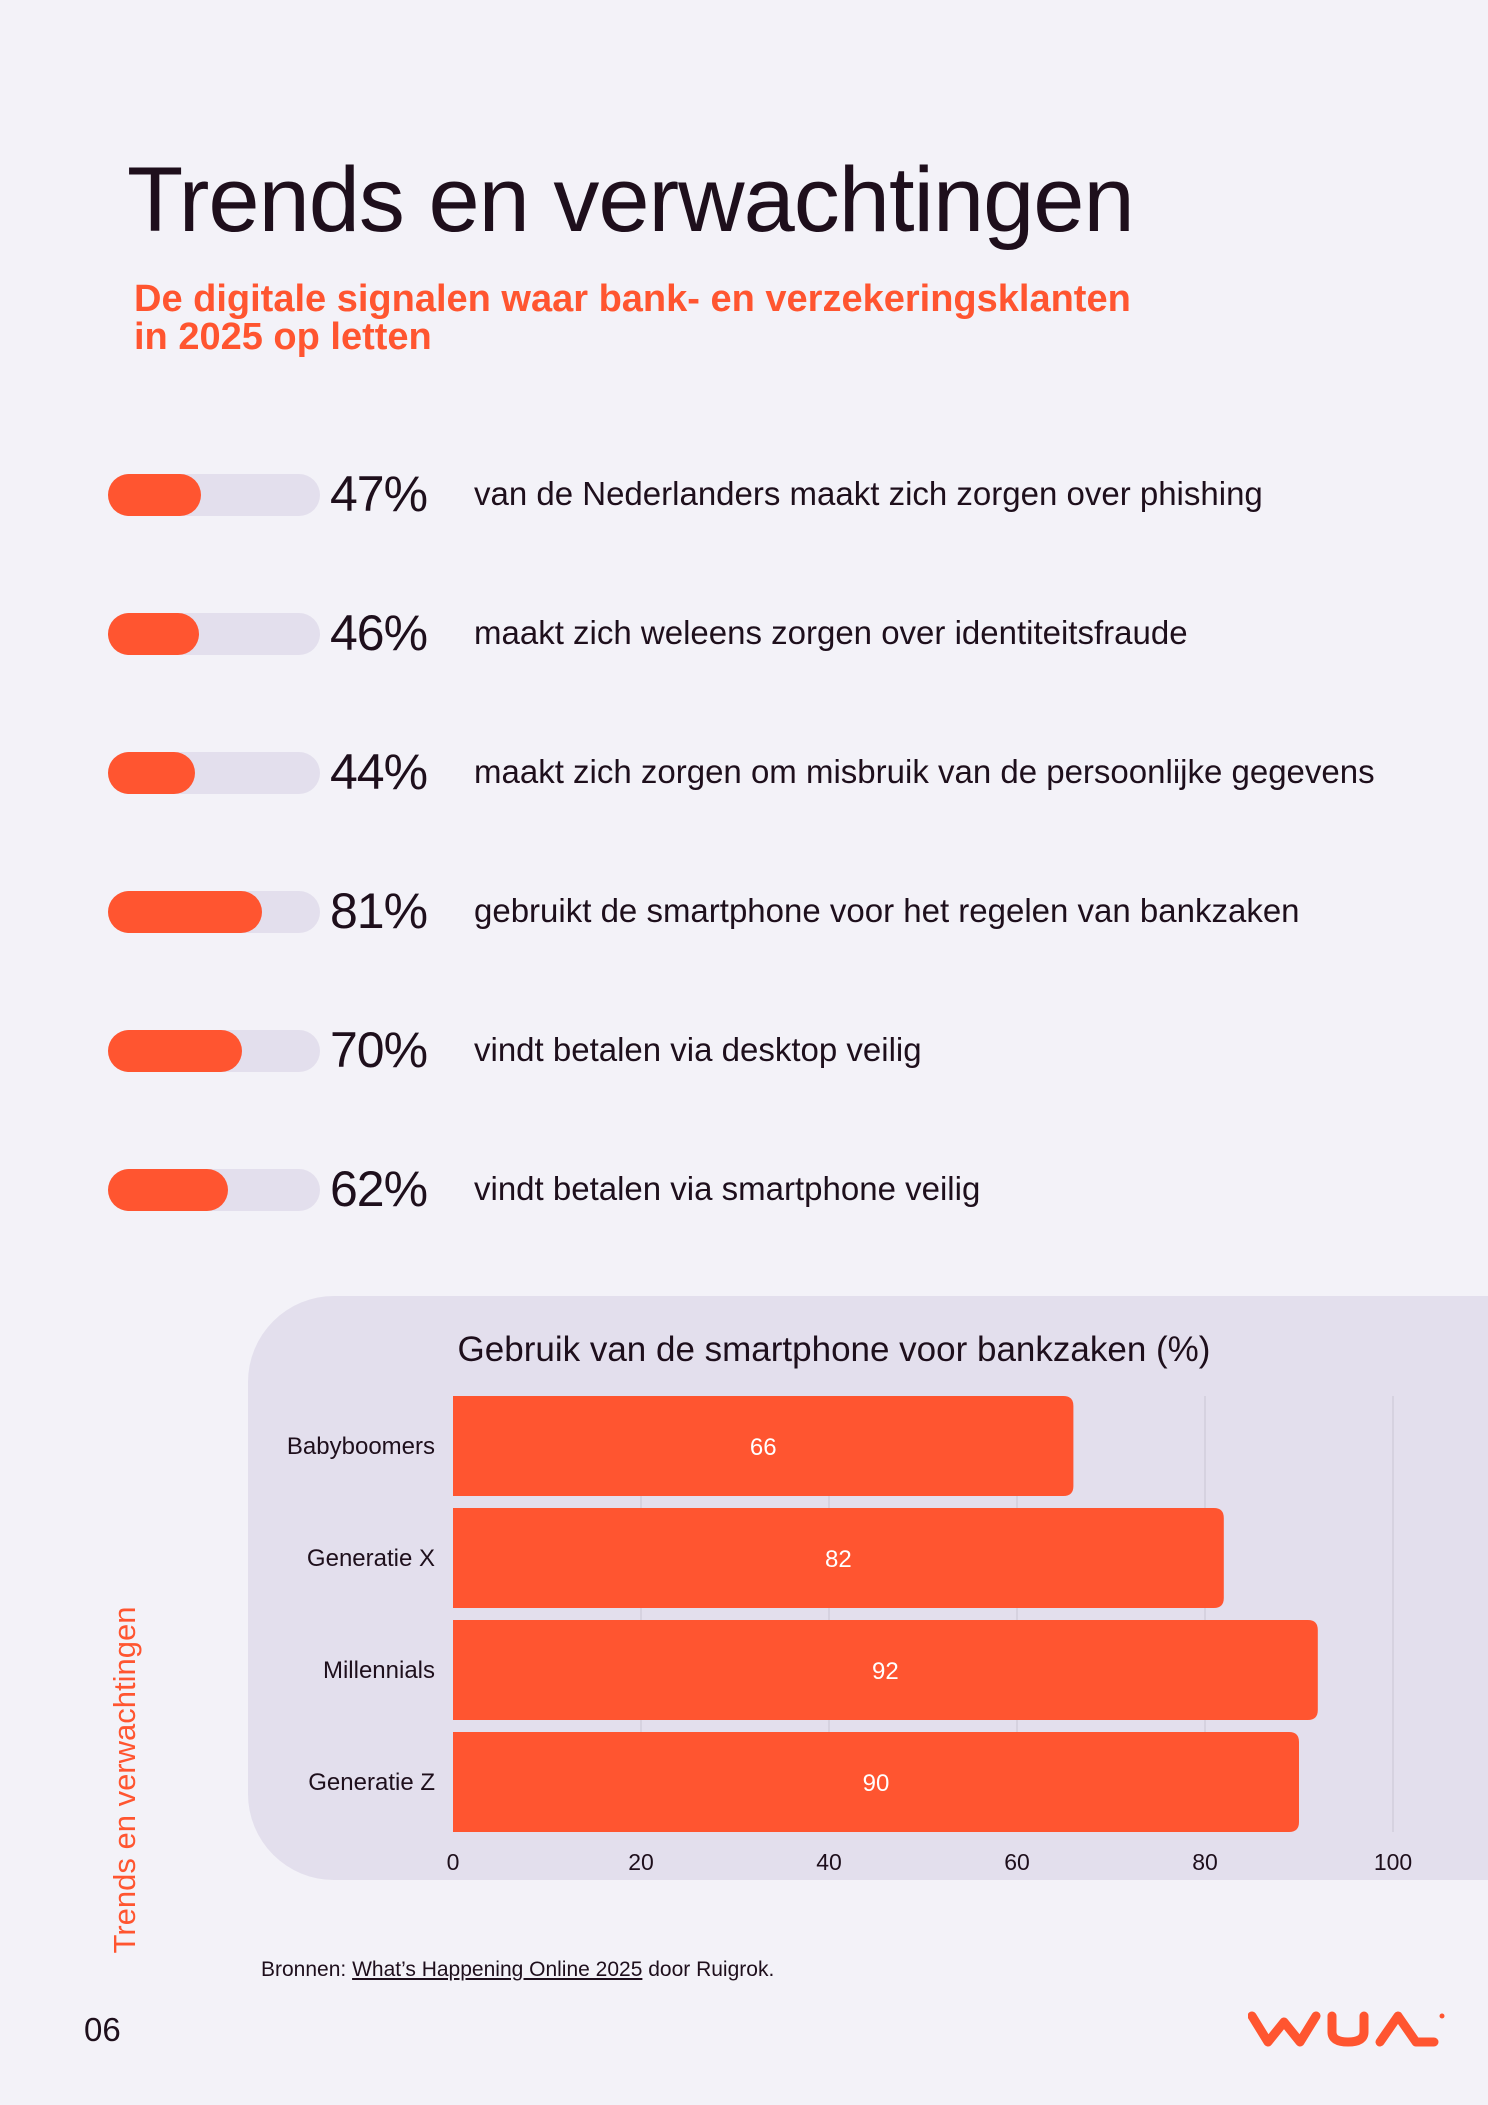 The height and width of the screenshot is (2105, 1488). What do you see at coordinates (379, 494) in the screenshot?
I see `stat-percentage: 47%` at bounding box center [379, 494].